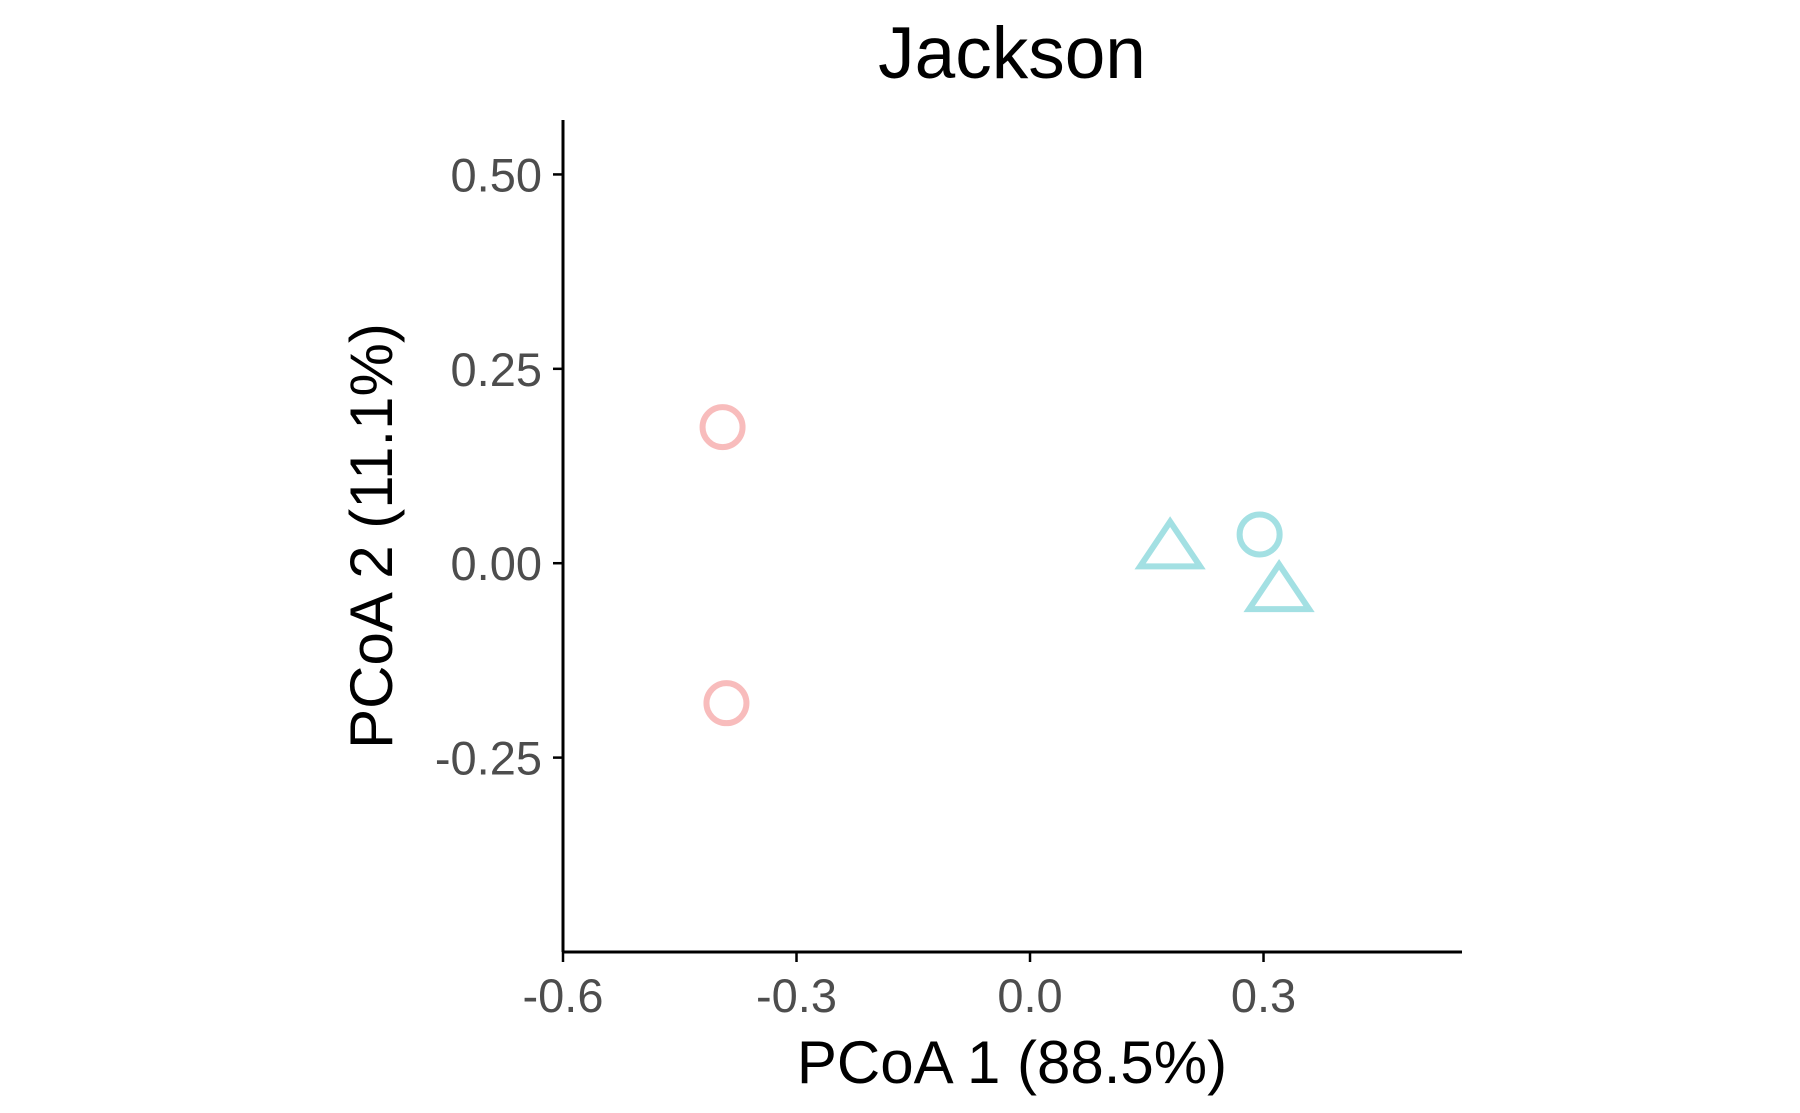 This screenshot has width=1800, height=1113. Describe the element at coordinates (909, 987) in the screenshot. I see `x-axis-ticks: -0.6 -0.3 0.0 0.3` at that location.